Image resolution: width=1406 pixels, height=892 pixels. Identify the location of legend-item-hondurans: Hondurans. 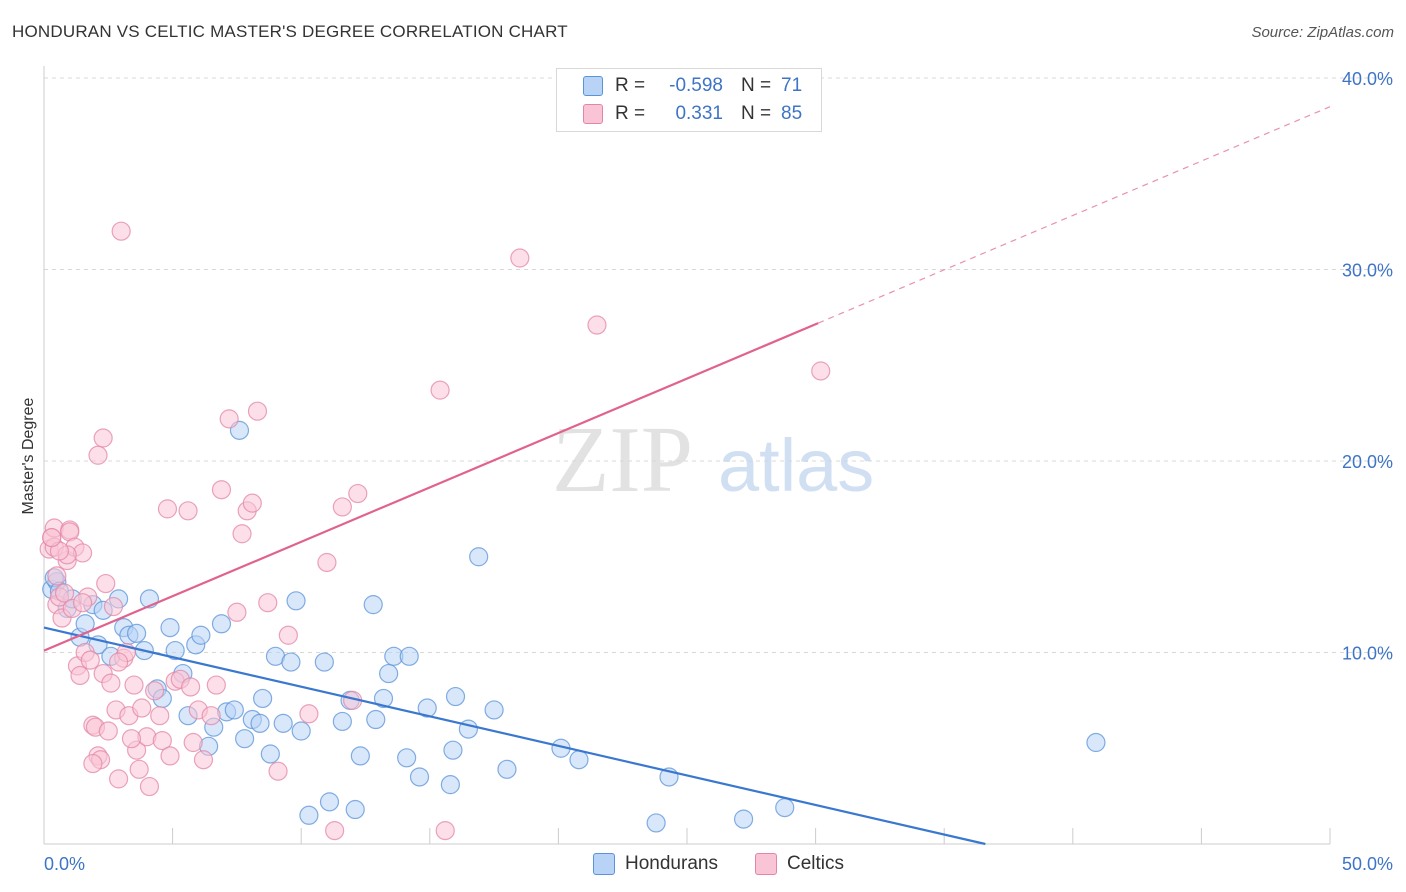
(655, 864).